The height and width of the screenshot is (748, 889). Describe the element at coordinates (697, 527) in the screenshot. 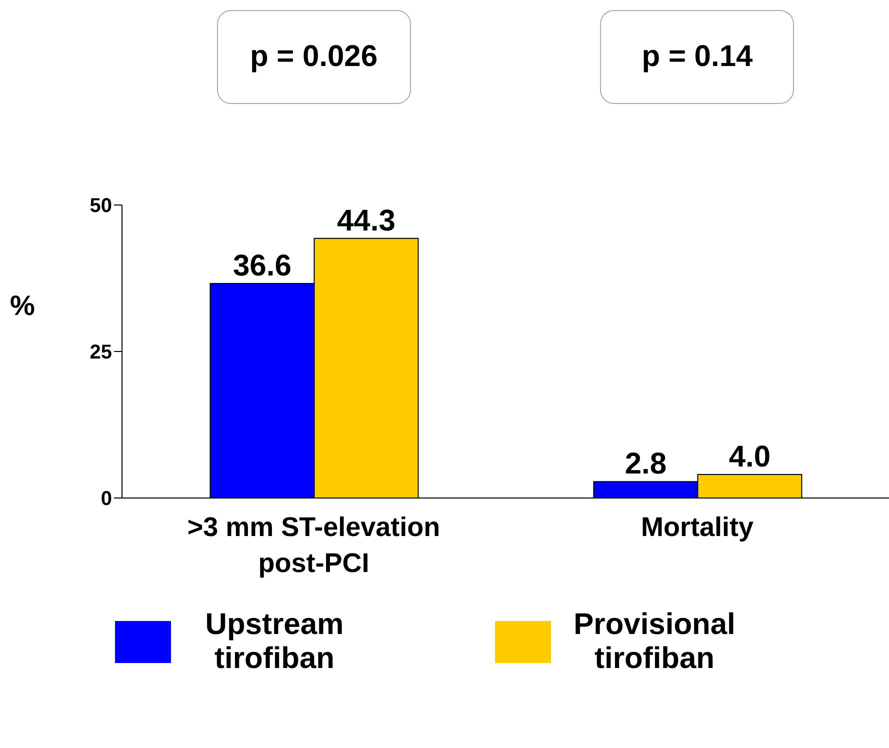

I see `x-tick-label: Mortality` at that location.